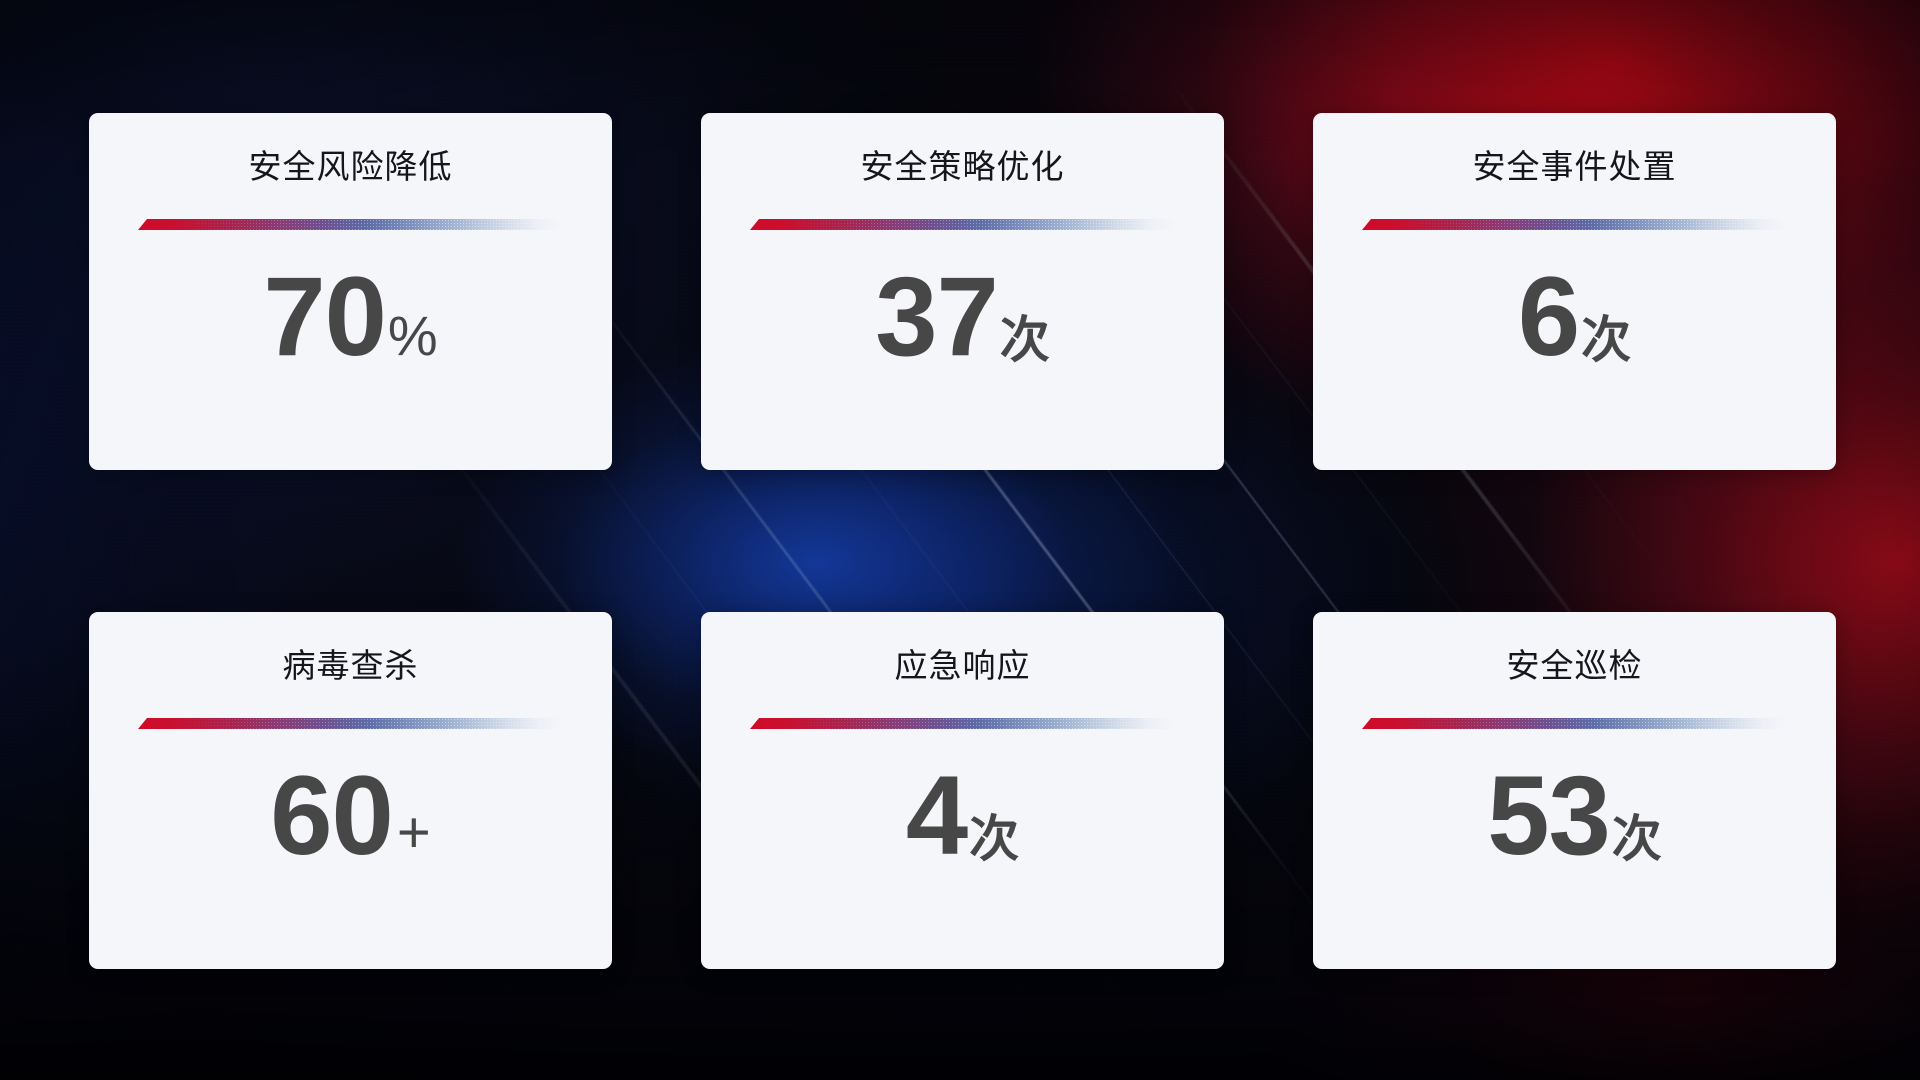 The image size is (1920, 1080). I want to click on metric-value-group: 37 次, so click(962, 316).